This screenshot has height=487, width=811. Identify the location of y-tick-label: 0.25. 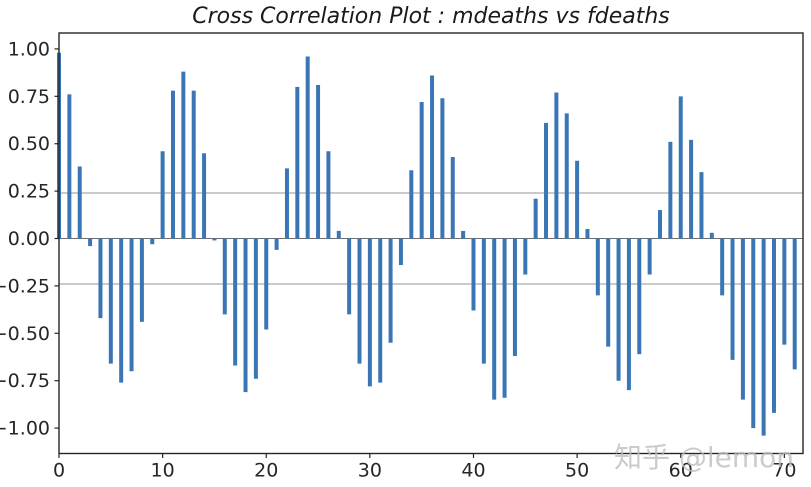
(29, 192).